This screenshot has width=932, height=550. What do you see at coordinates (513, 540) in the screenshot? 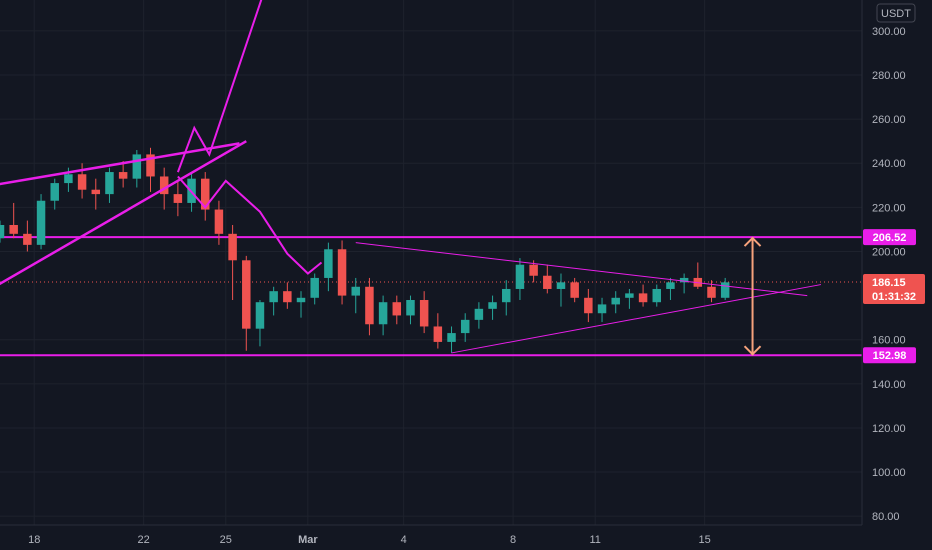
I see `time-tick-label: 8` at bounding box center [513, 540].